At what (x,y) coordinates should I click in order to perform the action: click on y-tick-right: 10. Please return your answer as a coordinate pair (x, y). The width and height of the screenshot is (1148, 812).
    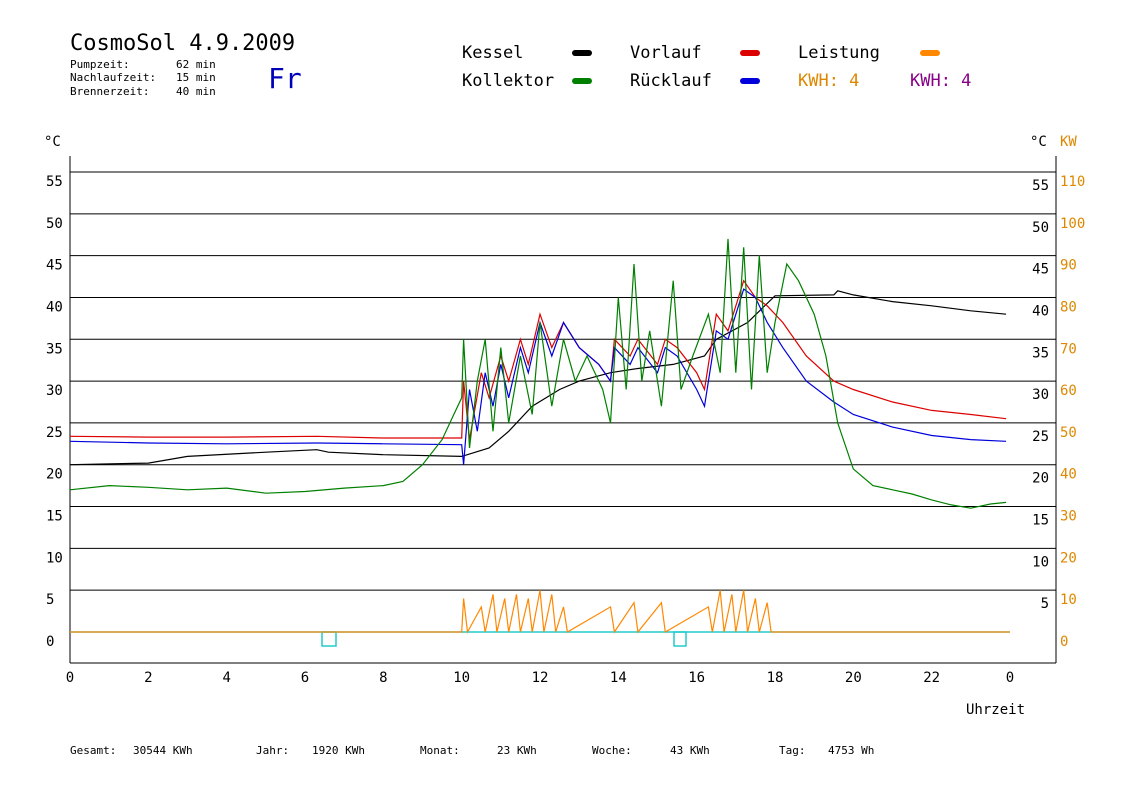
    Looking at the image, I should click on (1040, 562).